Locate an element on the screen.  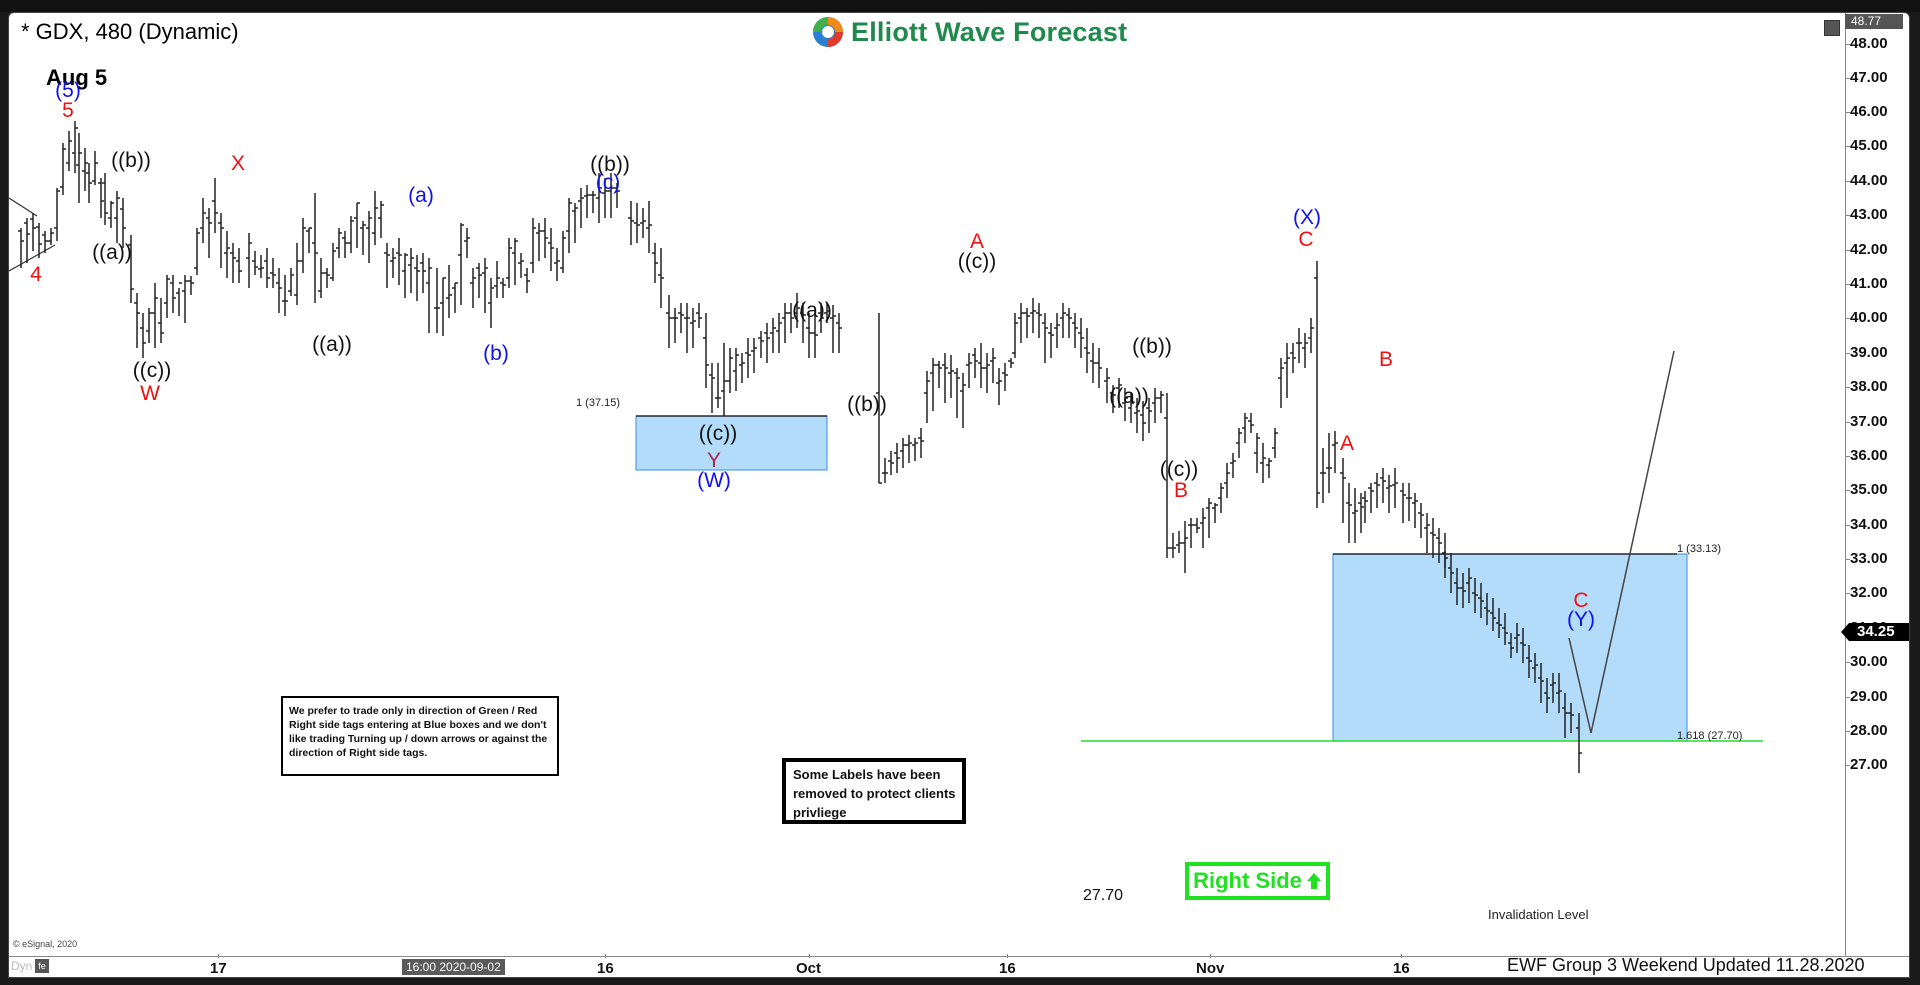
chart-title: * GDX, 480 (Dynamic) is located at coordinates (130, 31).